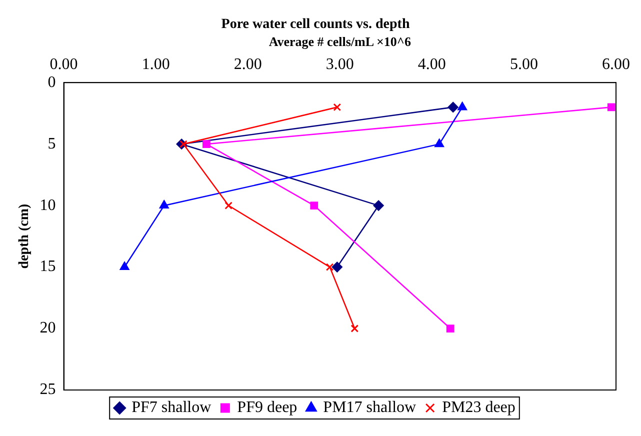 The height and width of the screenshot is (436, 641). What do you see at coordinates (156, 65) in the screenshot?
I see `x-tick-label: 1.00` at bounding box center [156, 65].